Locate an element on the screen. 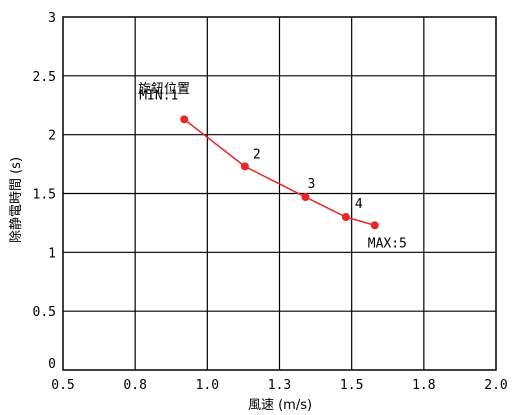  data-point-label: 3 is located at coordinates (311, 184).